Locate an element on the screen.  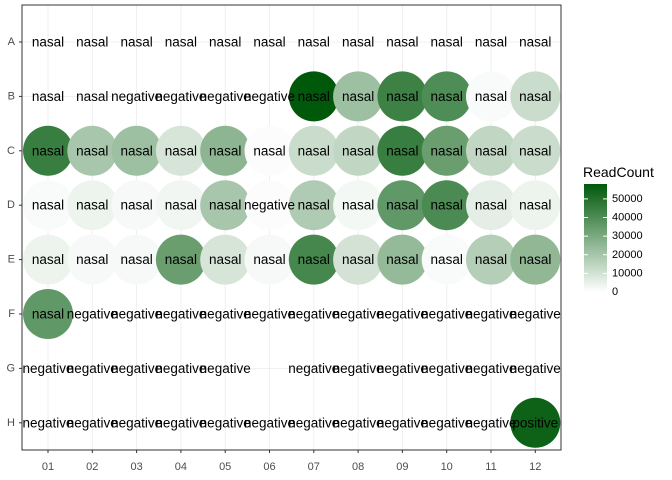
well-label-F02: negative is located at coordinates (92, 314).